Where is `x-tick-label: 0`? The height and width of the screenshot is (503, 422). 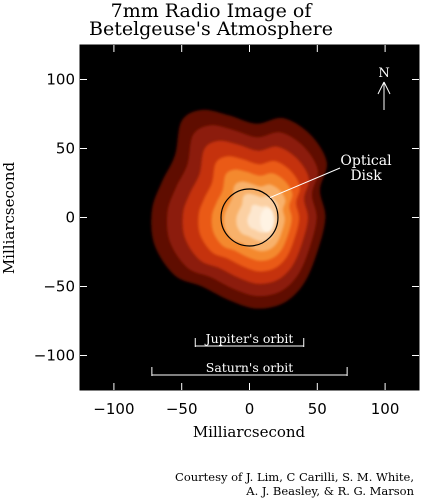 x-tick-label: 0 is located at coordinates (250, 409).